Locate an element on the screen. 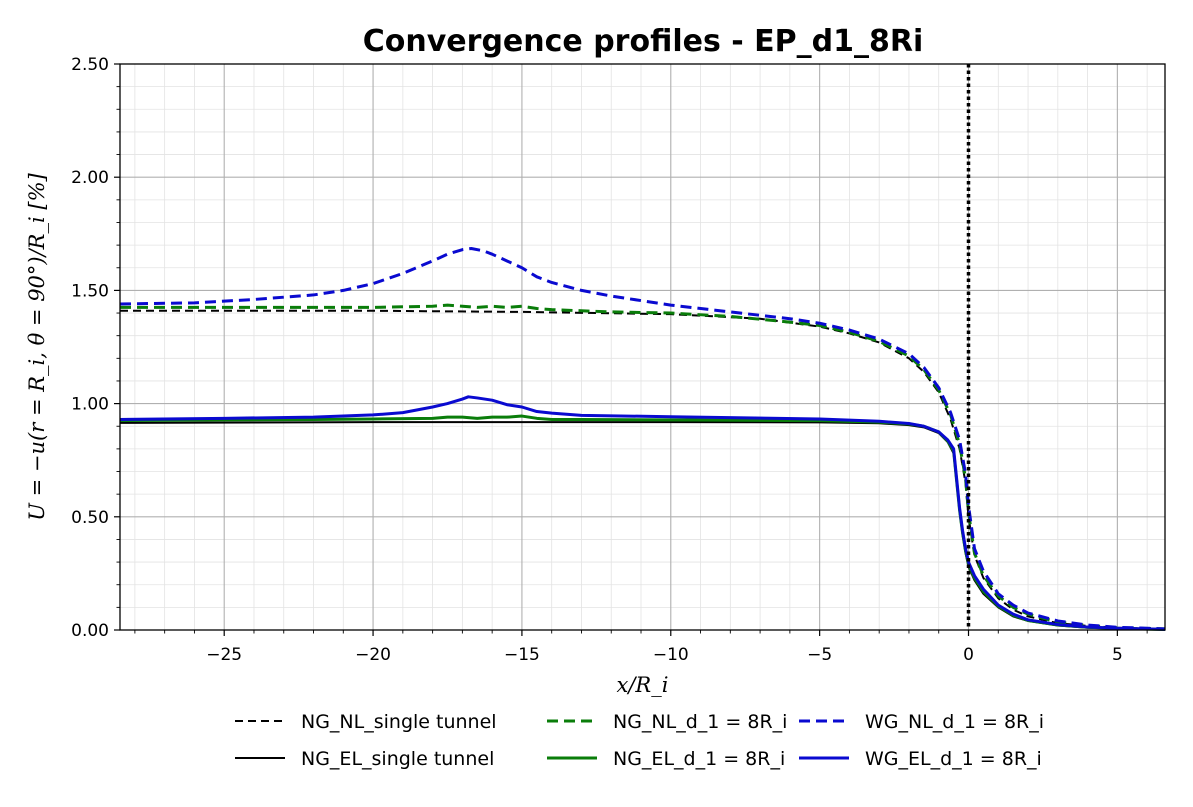  chart-title: Convergence profiles - EP_d1_8Ri is located at coordinates (643, 41).